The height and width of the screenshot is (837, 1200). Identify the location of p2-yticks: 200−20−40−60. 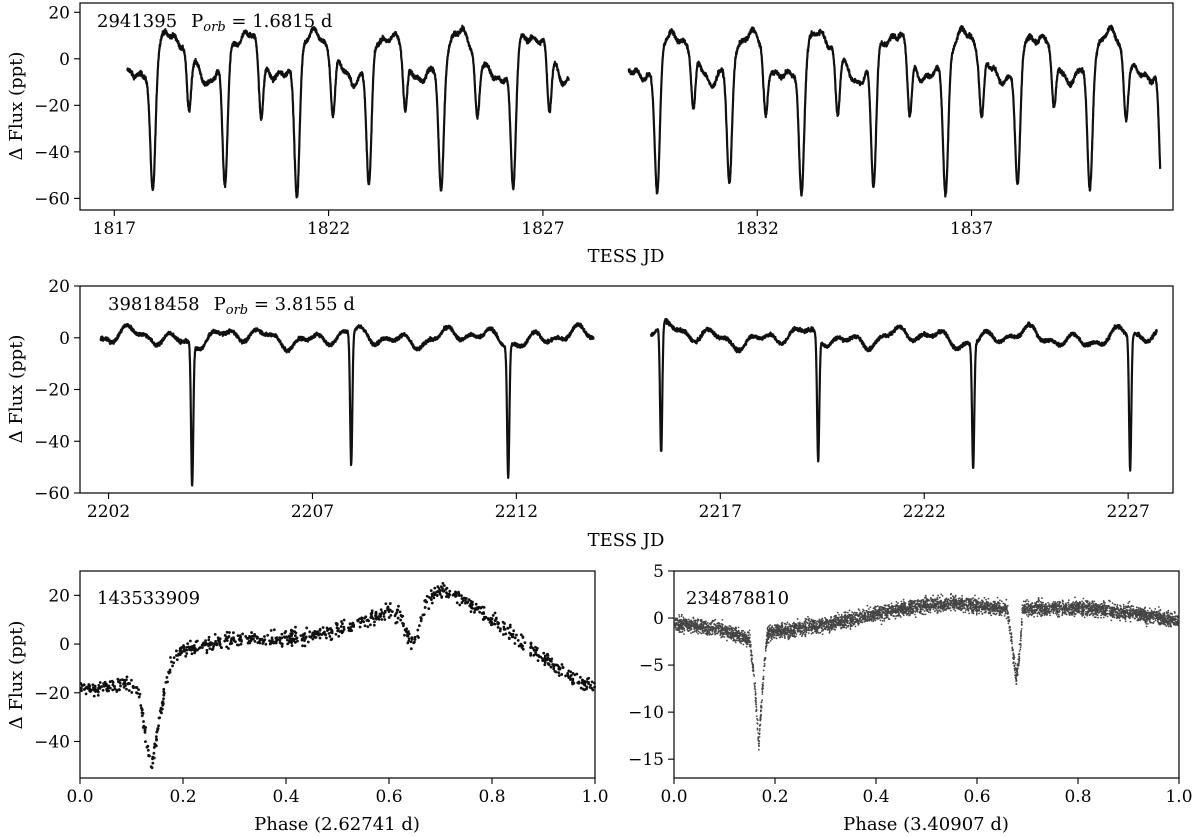
(57, 390).